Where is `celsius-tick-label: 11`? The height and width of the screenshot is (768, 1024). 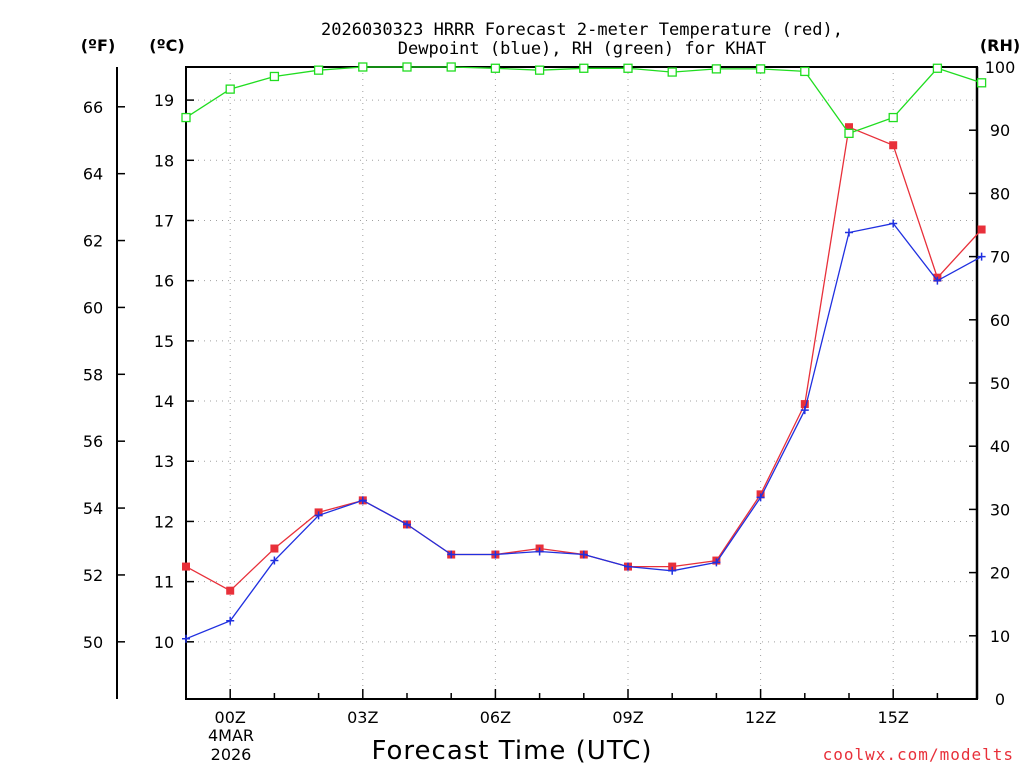
celsius-tick-label: 11 is located at coordinates (164, 582).